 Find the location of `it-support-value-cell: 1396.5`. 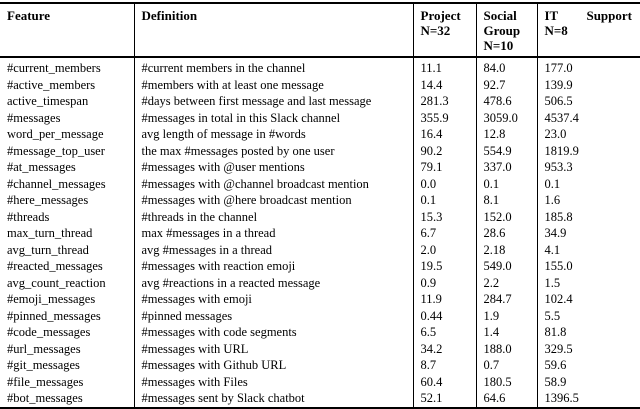

it-support-value-cell: 1396.5 is located at coordinates (588, 399).